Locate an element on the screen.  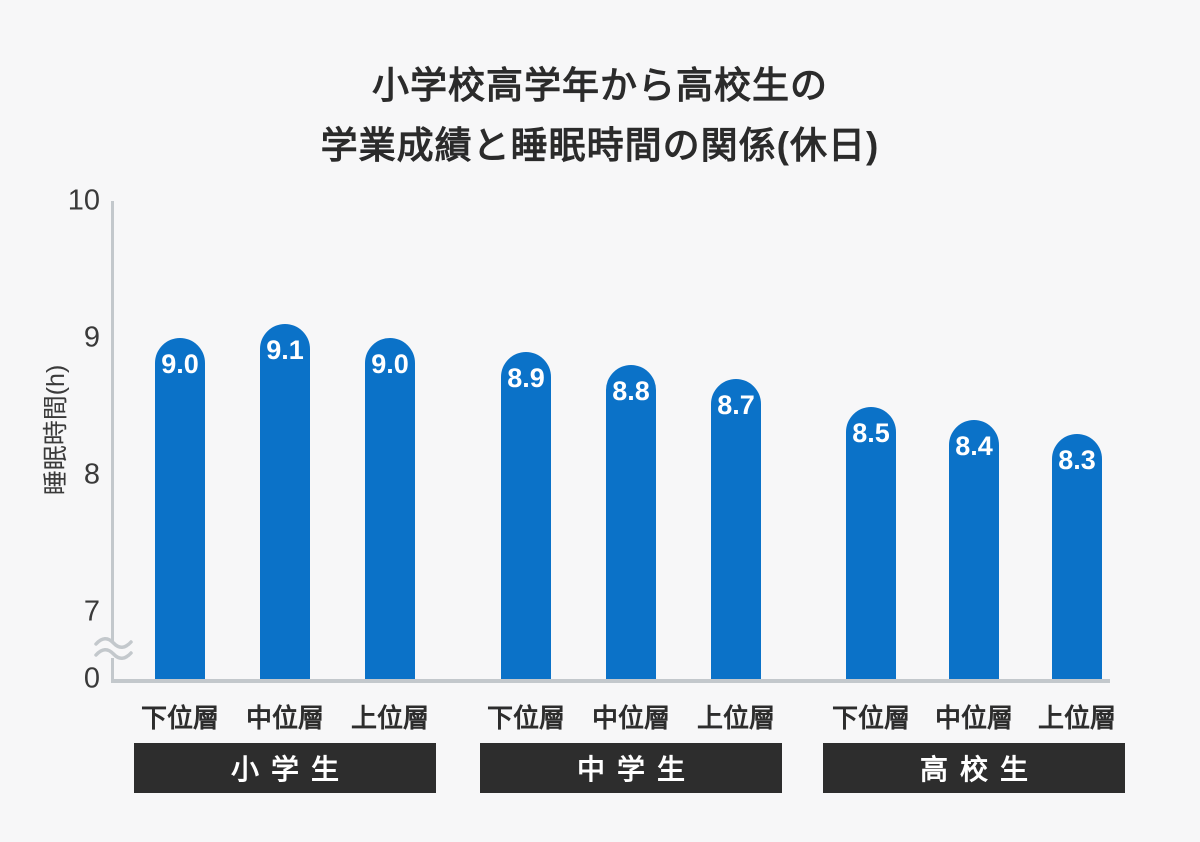
group-label-box: 高校生 is located at coordinates (974, 768).